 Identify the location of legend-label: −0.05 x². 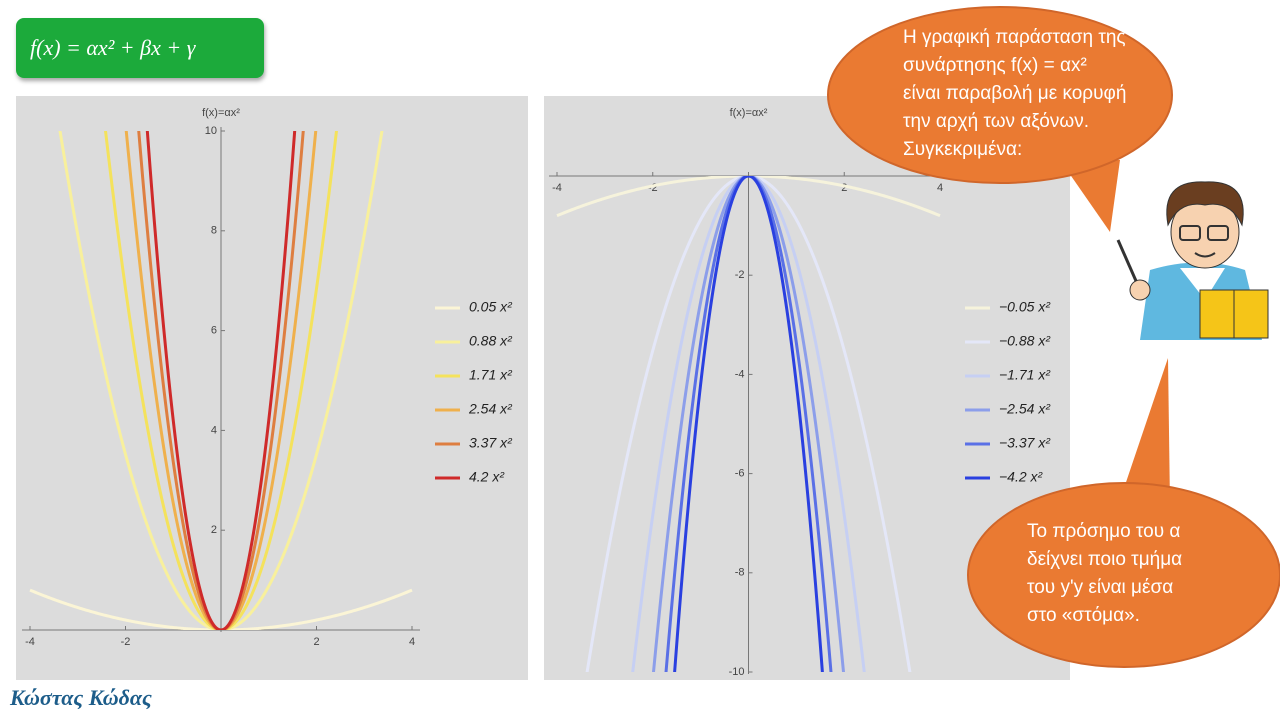
(1025, 307).